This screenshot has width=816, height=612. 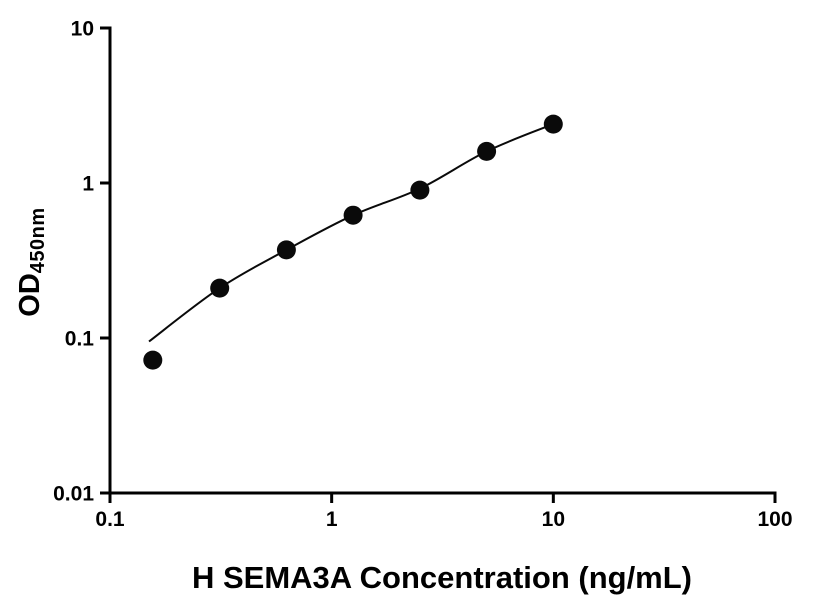 I want to click on y-tick-label: 0.01, so click(x=73, y=494).